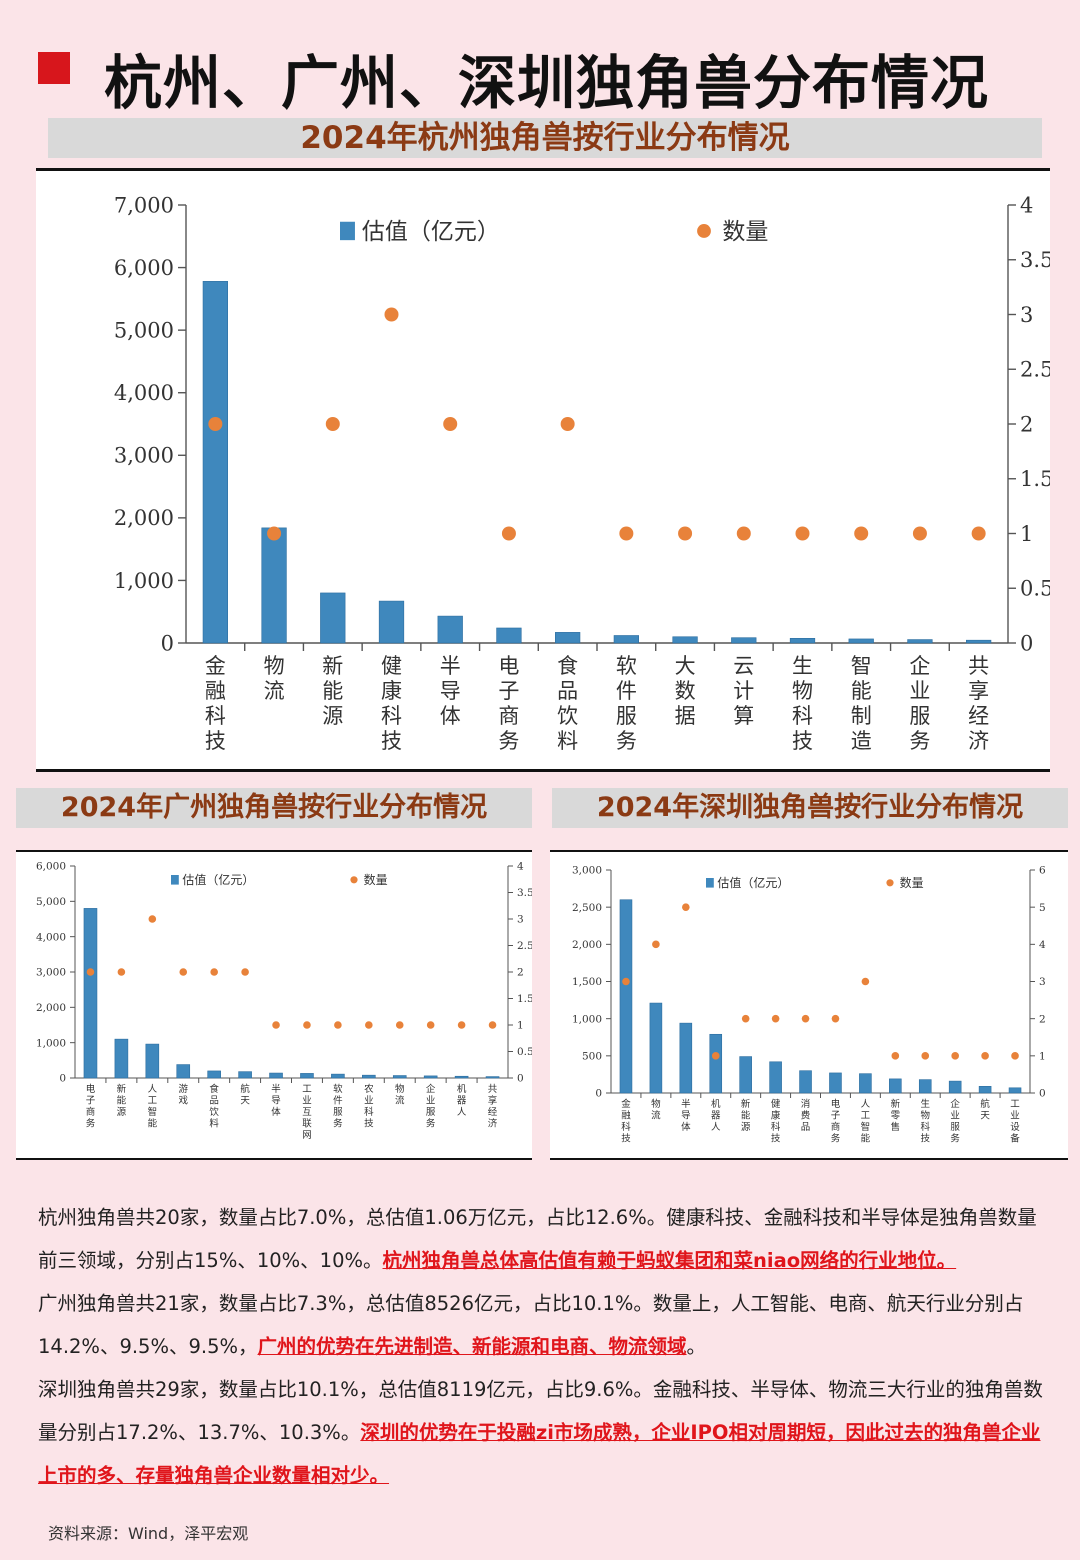  I want to click on left-tick-label: 4,000, so click(144, 393).